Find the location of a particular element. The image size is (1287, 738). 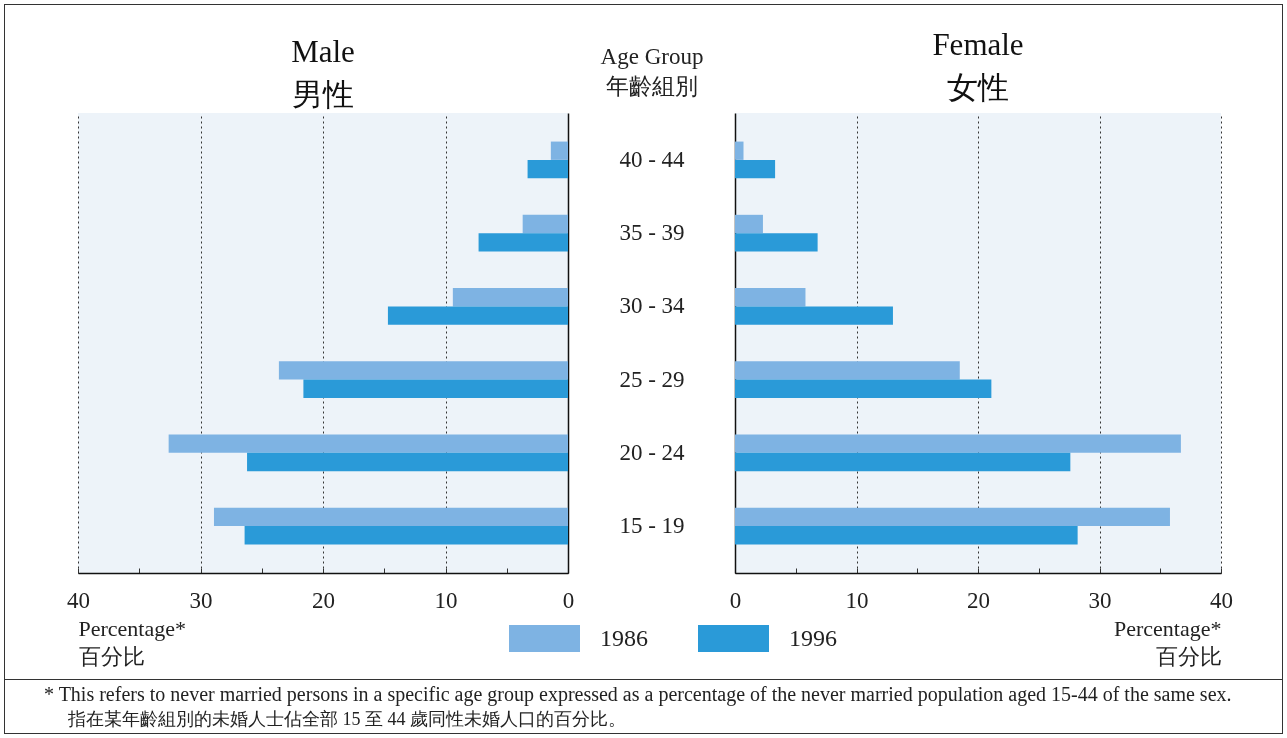

y-axis-title: Age Group 年齡組別 is located at coordinates (652, 71).